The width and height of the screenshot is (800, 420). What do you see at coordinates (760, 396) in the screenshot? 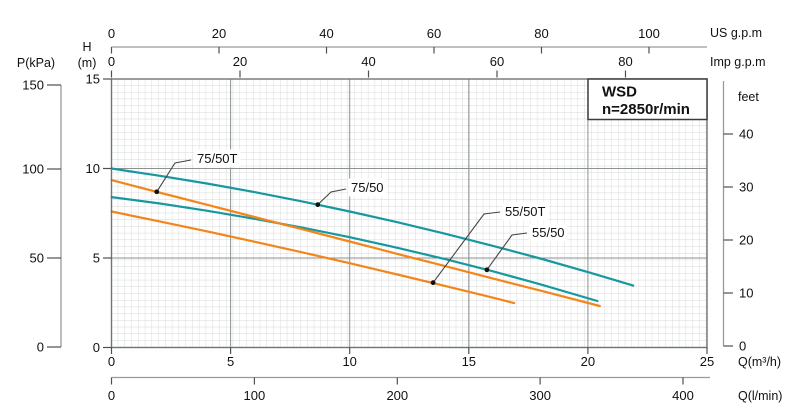
I see `q-lmin-axis-title: Q(l/min)` at bounding box center [760, 396].